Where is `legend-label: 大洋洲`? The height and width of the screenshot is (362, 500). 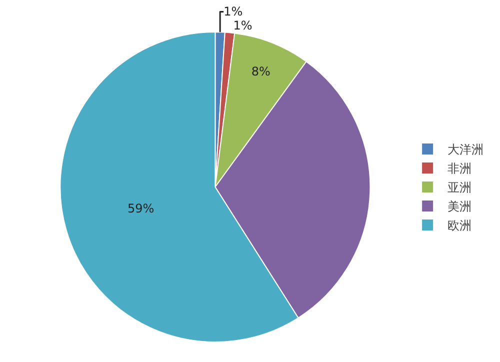 legend-label: 大洋洲 is located at coordinates (466, 149).